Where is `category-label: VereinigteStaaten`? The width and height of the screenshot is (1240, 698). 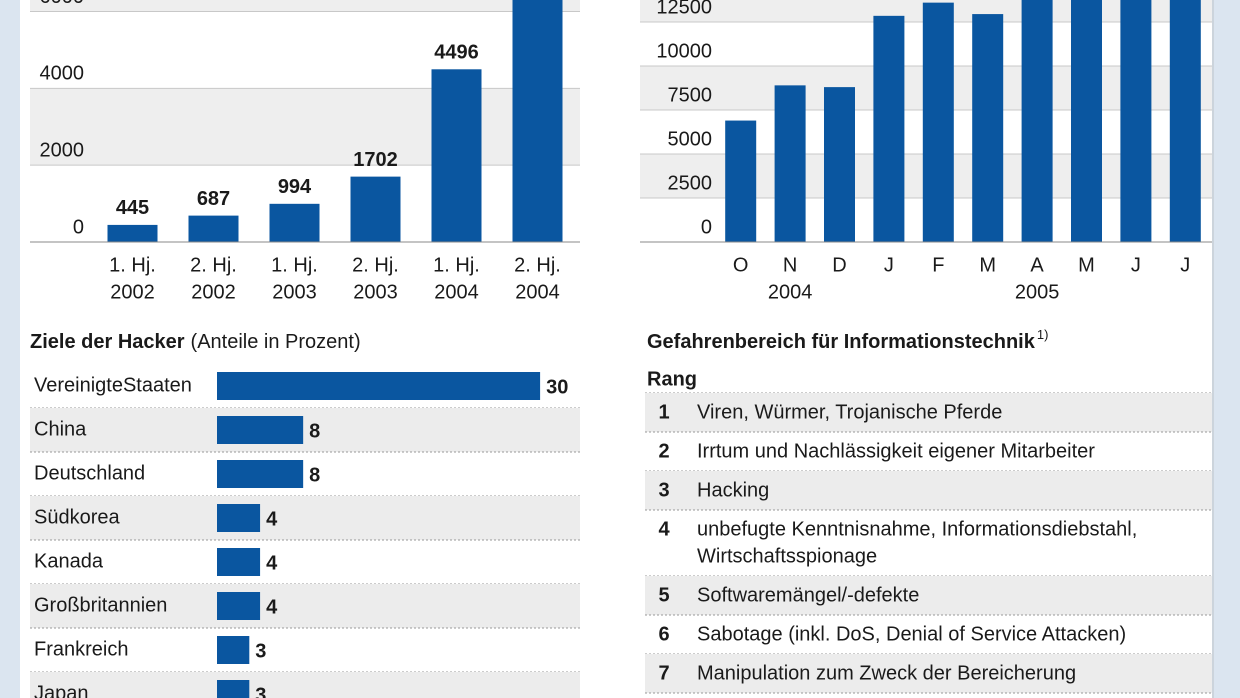 category-label: VereinigteStaaten is located at coordinates (113, 385).